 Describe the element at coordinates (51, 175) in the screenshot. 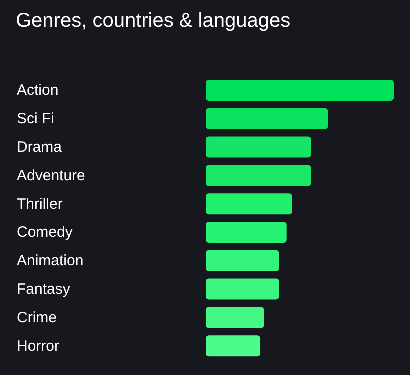

I see `y-tick-label: Adventure` at that location.